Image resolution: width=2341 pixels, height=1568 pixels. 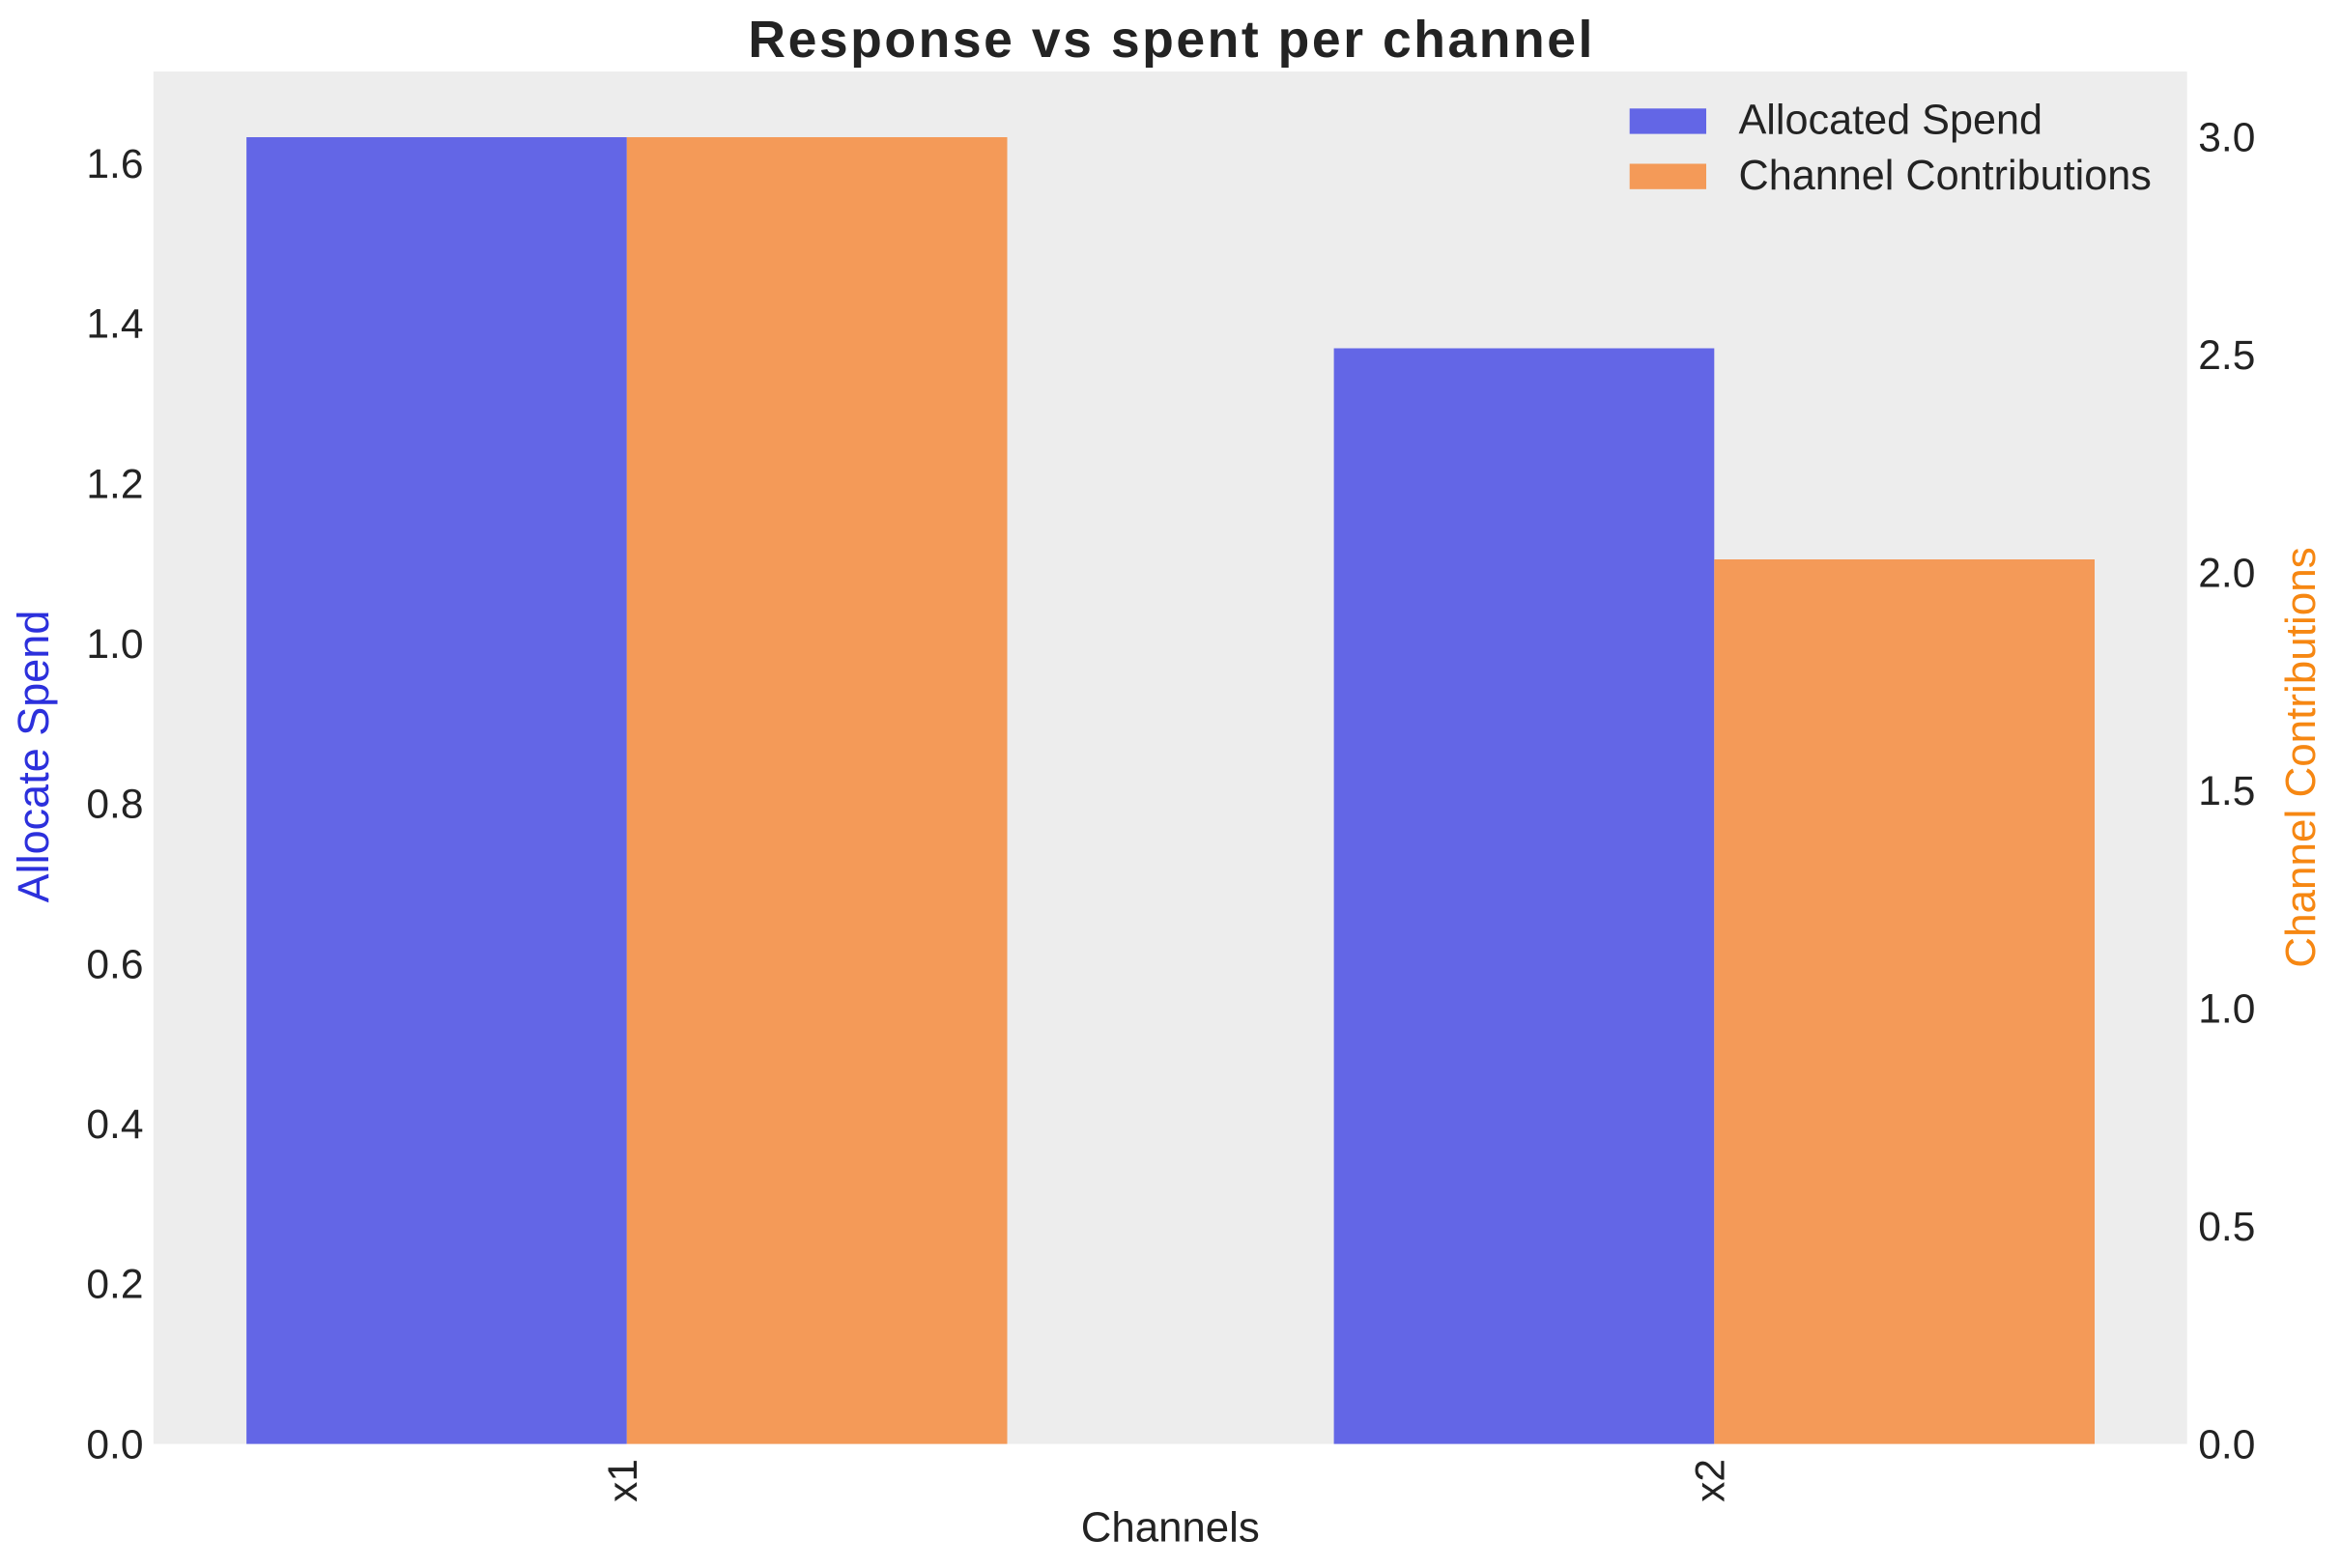 I want to click on svg-text: 2.0, so click(x=2226, y=574).